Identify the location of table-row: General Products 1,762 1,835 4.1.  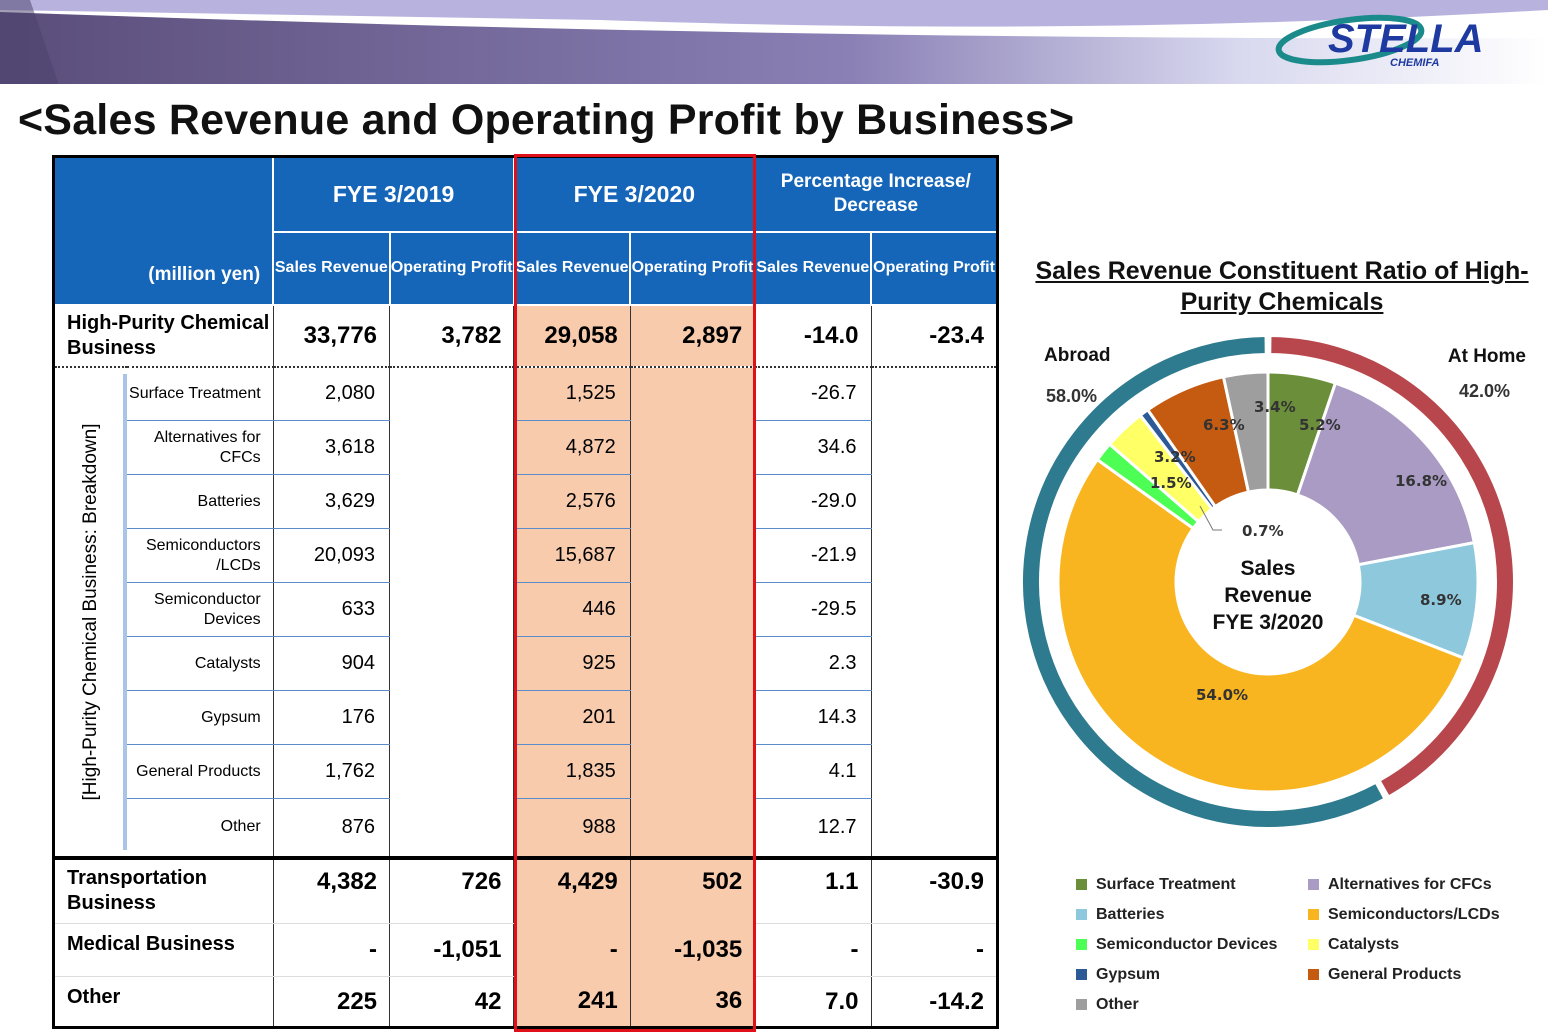
(526, 771).